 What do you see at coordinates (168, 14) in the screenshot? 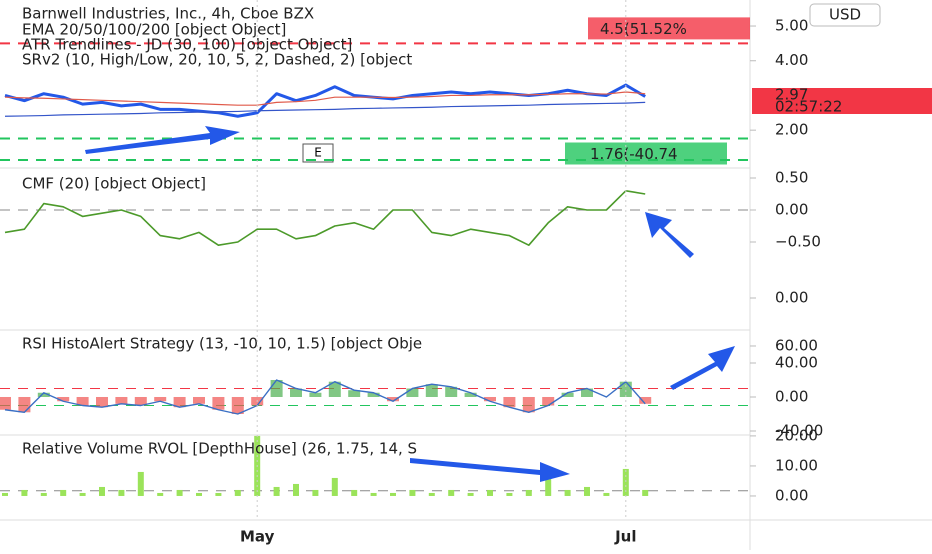
I see `pane-title: Barnwell Industries, Inc., 4h, Cboe BZX` at bounding box center [168, 14].